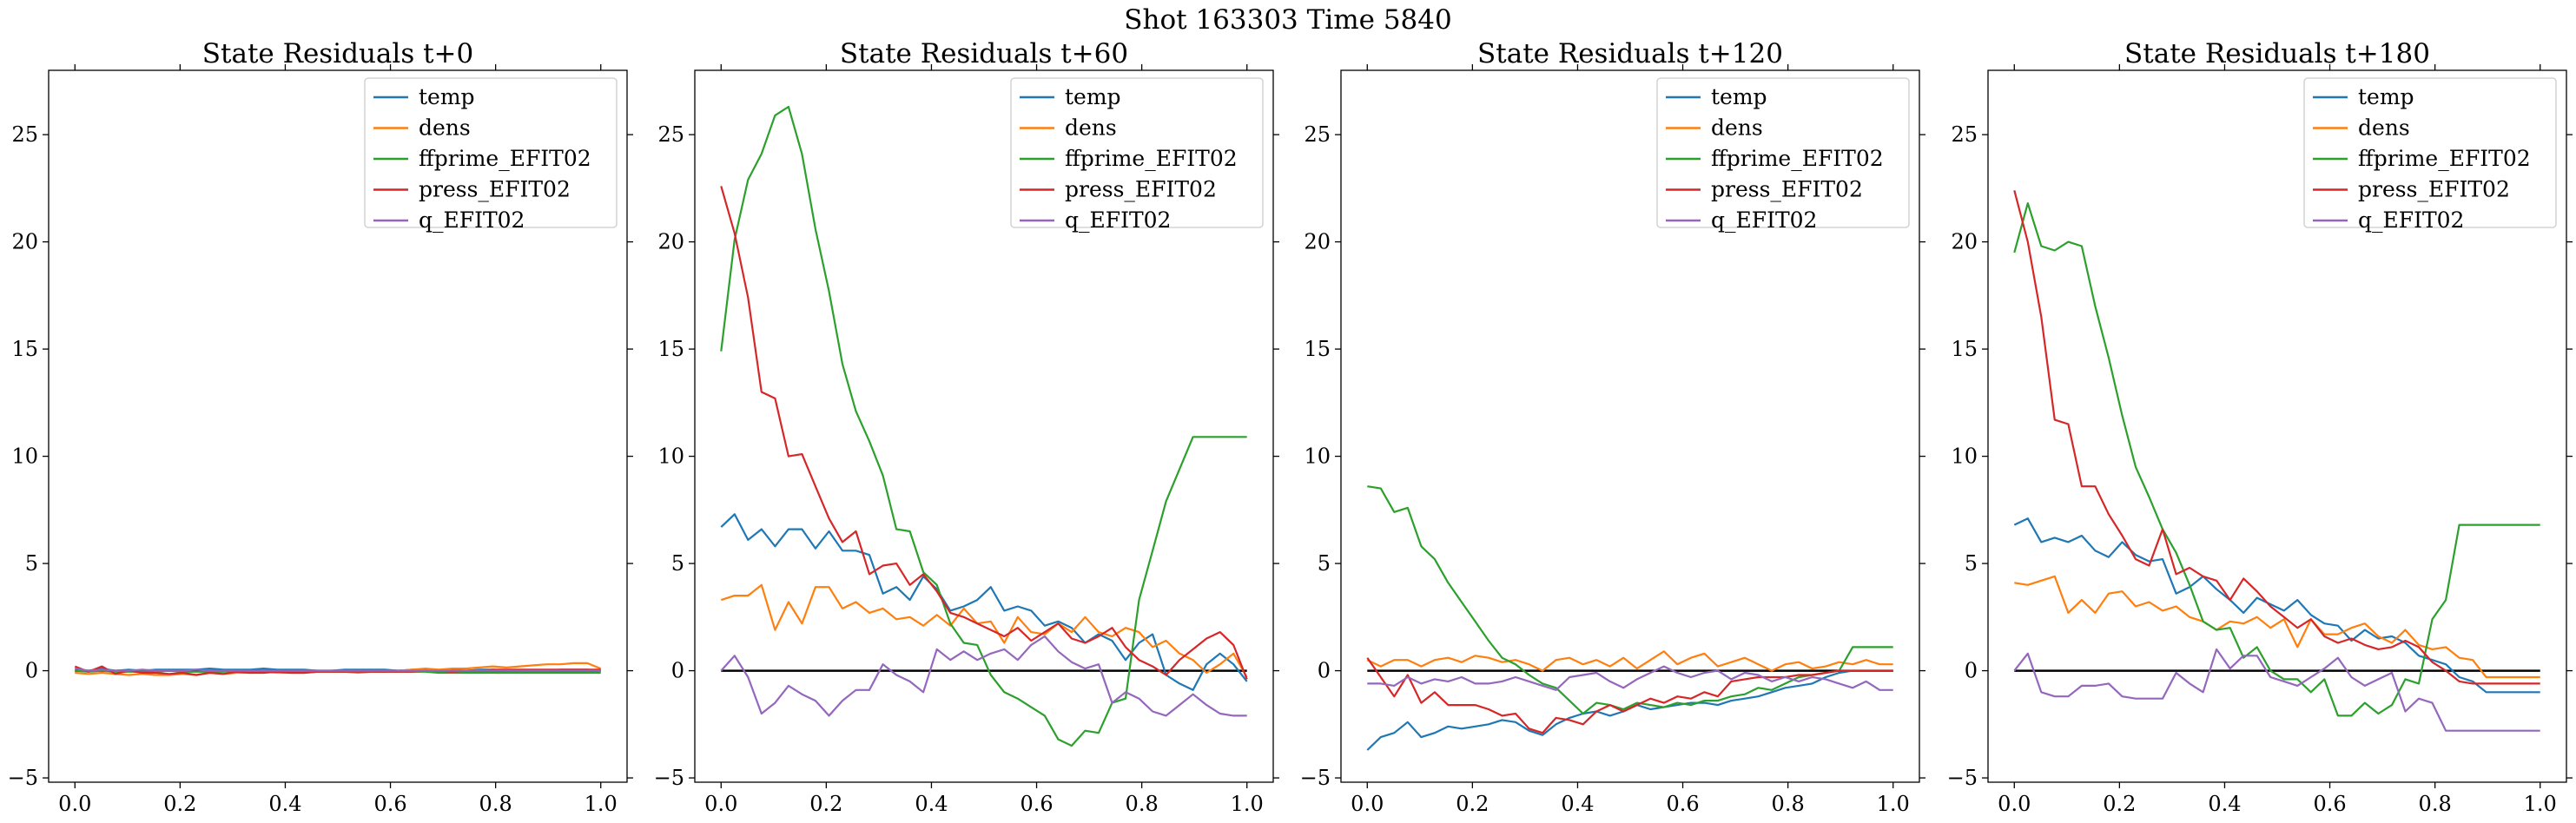 Image resolution: width=2576 pixels, height=823 pixels. I want to click on chart-title: State Residuals t+0, so click(337, 53).